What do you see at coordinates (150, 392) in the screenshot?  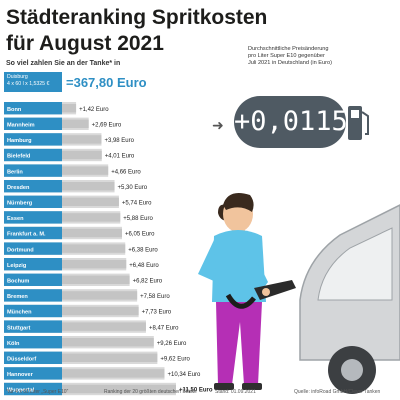 I see `footer-ranking: Ranking der 20 größten deutschen Städte` at bounding box center [150, 392].